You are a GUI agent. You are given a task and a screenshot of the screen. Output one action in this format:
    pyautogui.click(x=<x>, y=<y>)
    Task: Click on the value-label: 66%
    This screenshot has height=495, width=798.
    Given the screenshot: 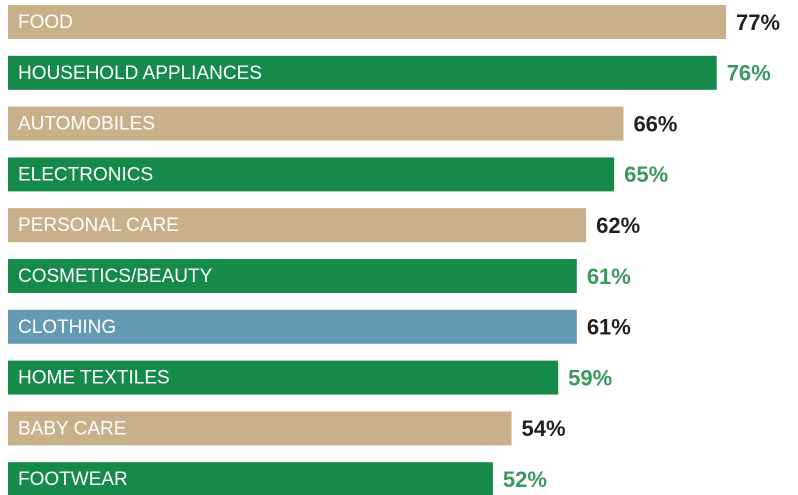 What is the action you would take?
    pyautogui.click(x=655, y=123)
    